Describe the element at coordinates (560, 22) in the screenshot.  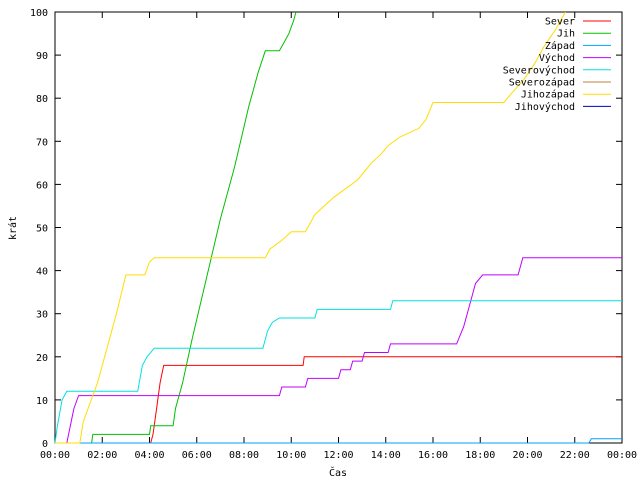
I see `legend-label-0: Sever` at that location.